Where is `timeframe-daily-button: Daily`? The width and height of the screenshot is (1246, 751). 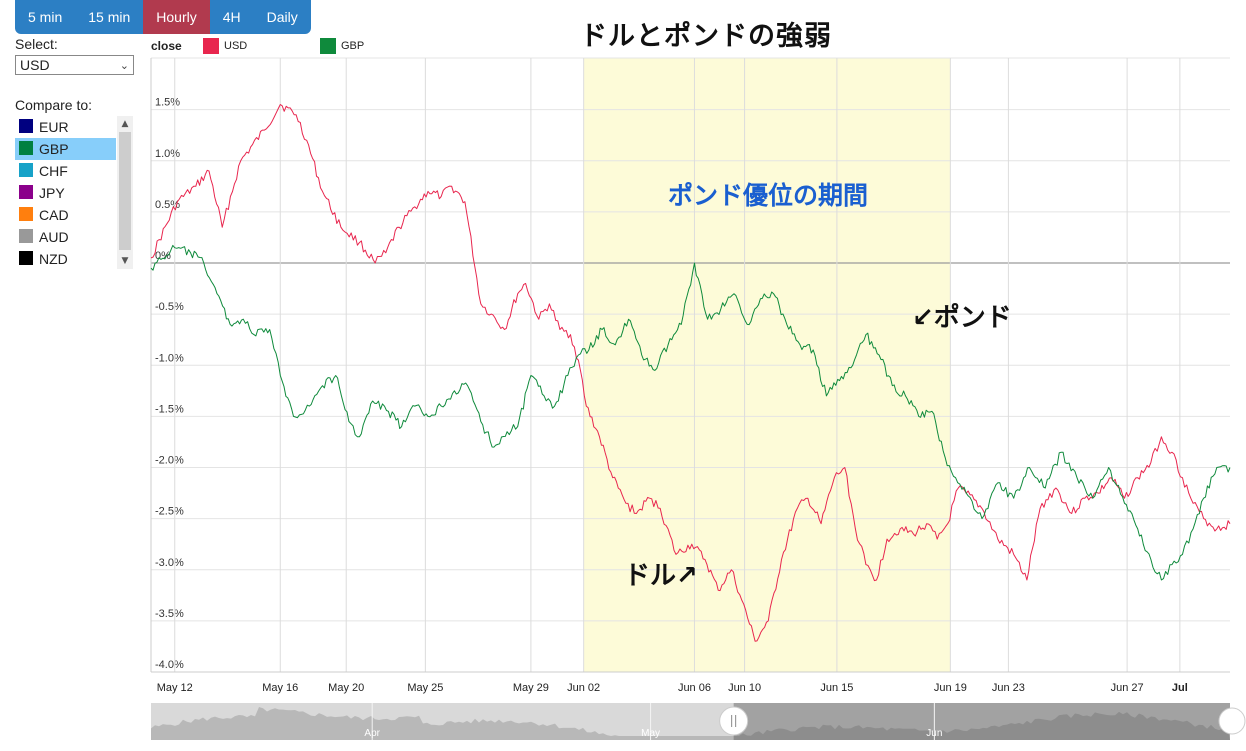
timeframe-daily-button: Daily is located at coordinates (282, 17).